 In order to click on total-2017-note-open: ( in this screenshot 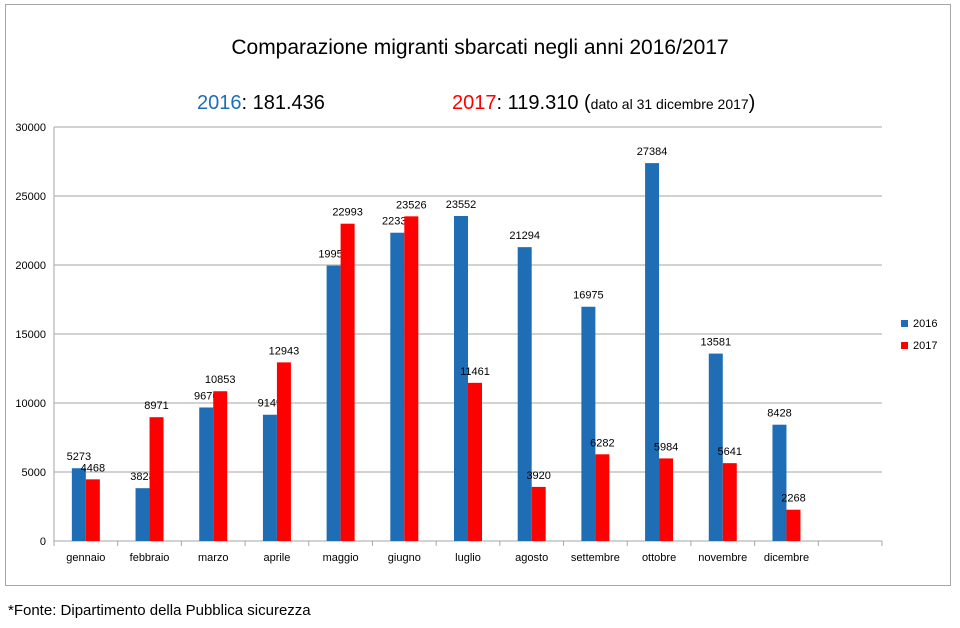, I will do `click(587, 103)`.